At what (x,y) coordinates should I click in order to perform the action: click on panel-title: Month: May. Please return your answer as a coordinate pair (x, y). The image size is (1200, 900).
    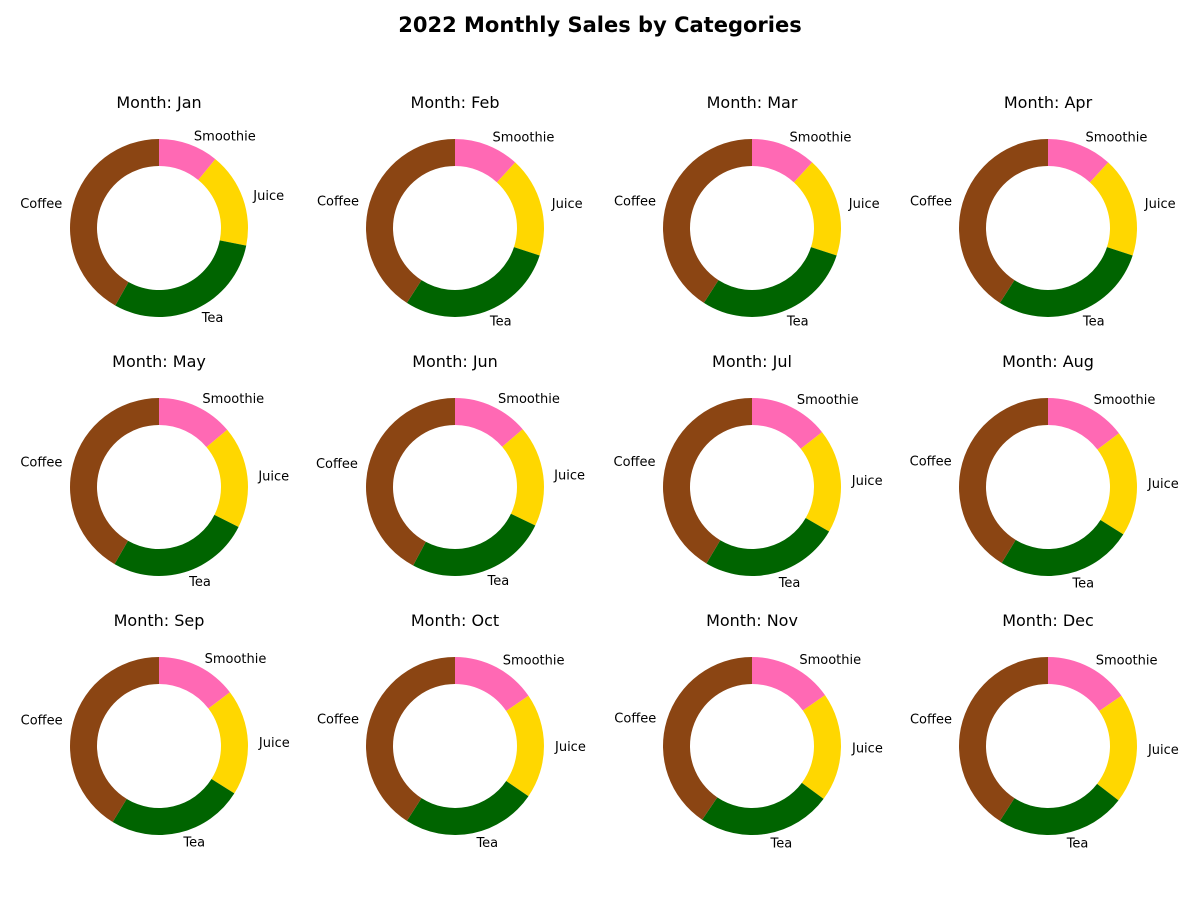
    Looking at the image, I should click on (159, 361).